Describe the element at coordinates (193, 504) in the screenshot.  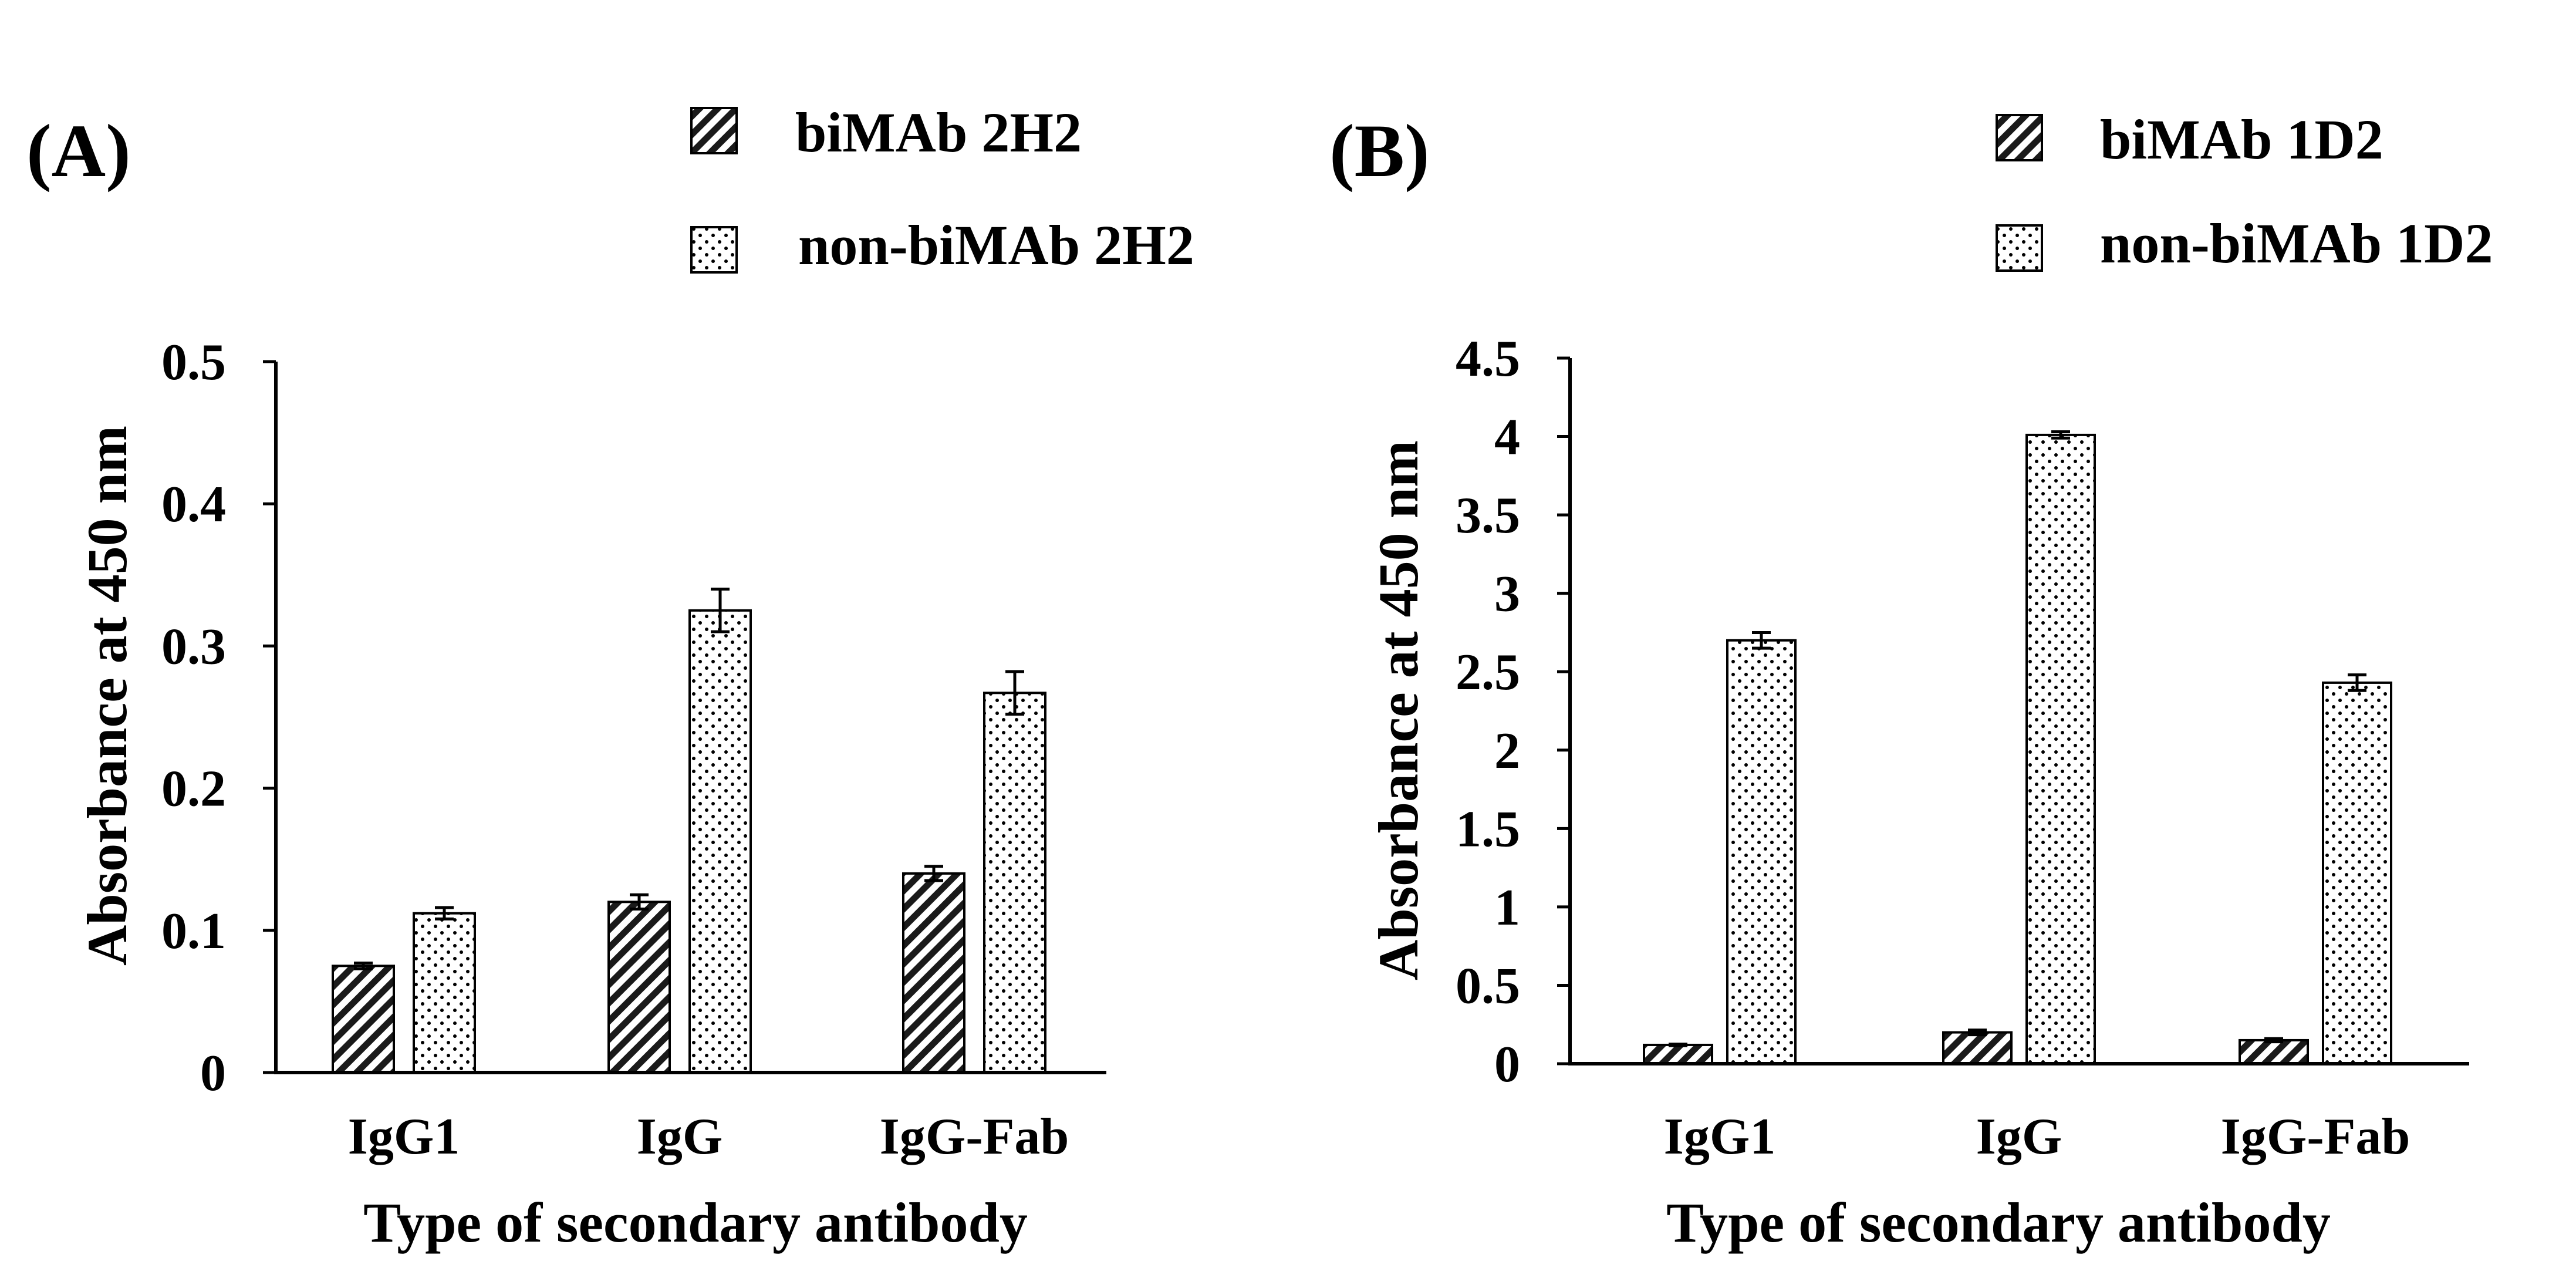
I see `y-tick-label: 0.4` at that location.